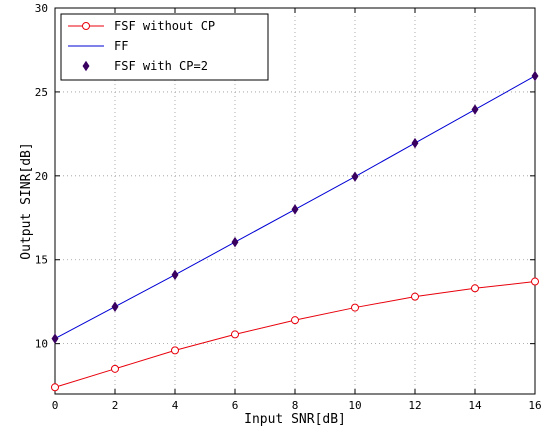 This screenshot has height=435, width=546. Describe the element at coordinates (41, 176) in the screenshot. I see `y-tick-label: 20` at that location.